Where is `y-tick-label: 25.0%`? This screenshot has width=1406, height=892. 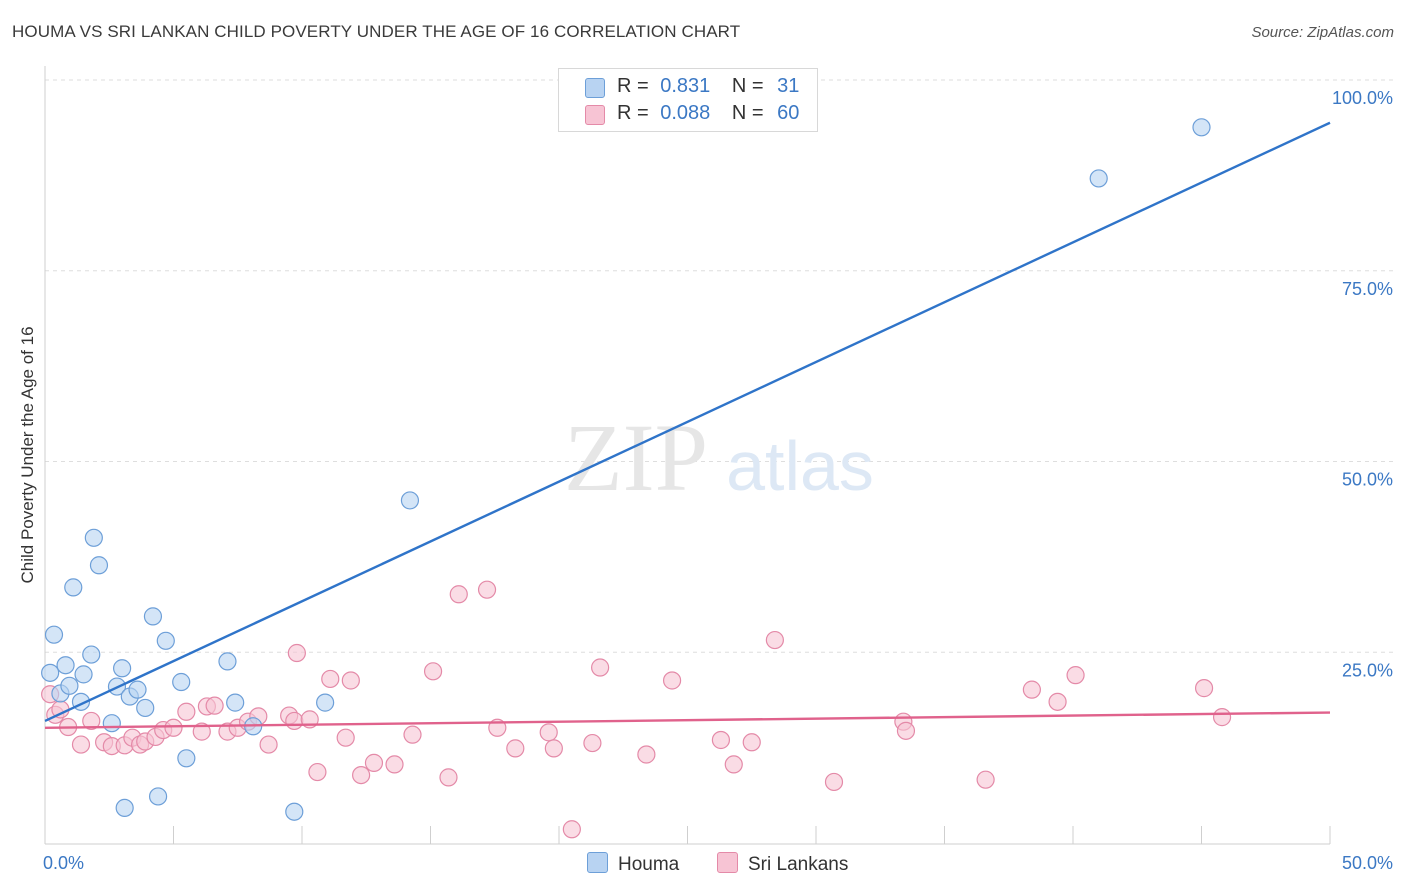 y-tick-label: 25.0% is located at coordinates (1367, 670).